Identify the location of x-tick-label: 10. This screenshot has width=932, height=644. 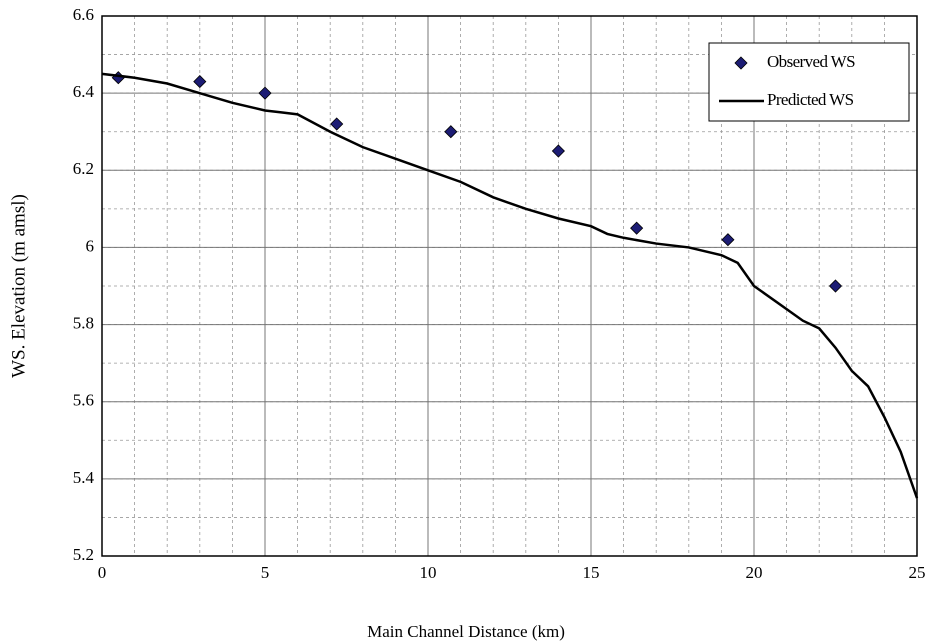
(428, 572).